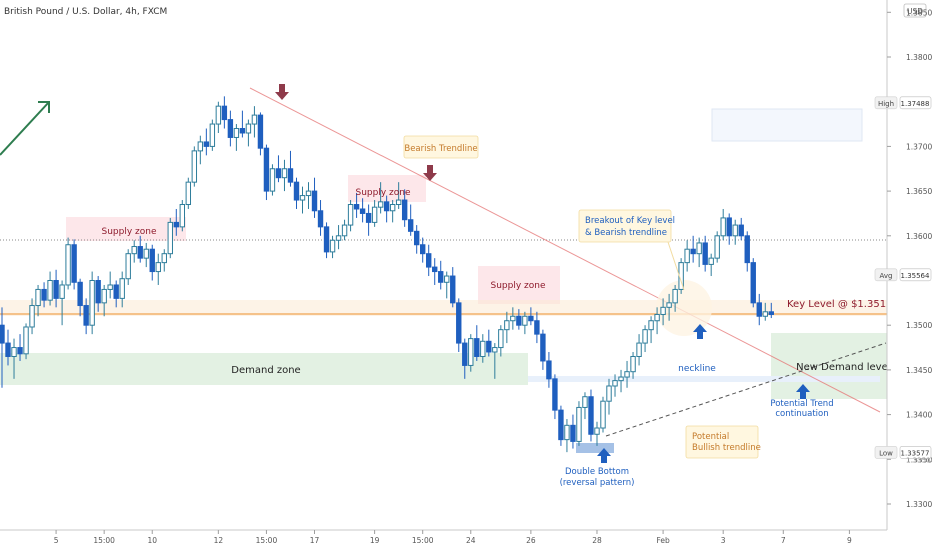 The width and height of the screenshot is (932, 550). I want to click on currency-badge, so click(915, 10).